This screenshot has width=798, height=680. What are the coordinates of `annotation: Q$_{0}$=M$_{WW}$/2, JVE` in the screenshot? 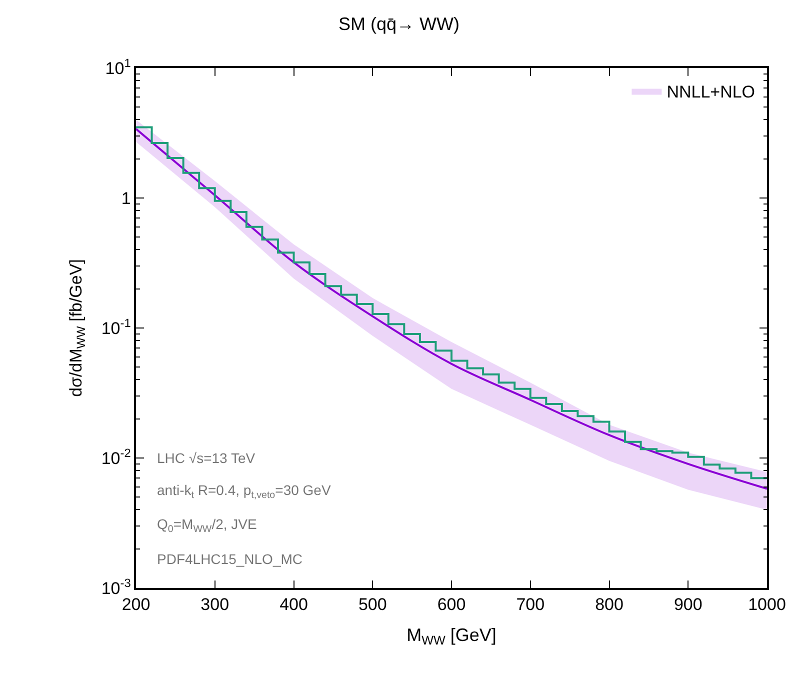 It's located at (207, 525).